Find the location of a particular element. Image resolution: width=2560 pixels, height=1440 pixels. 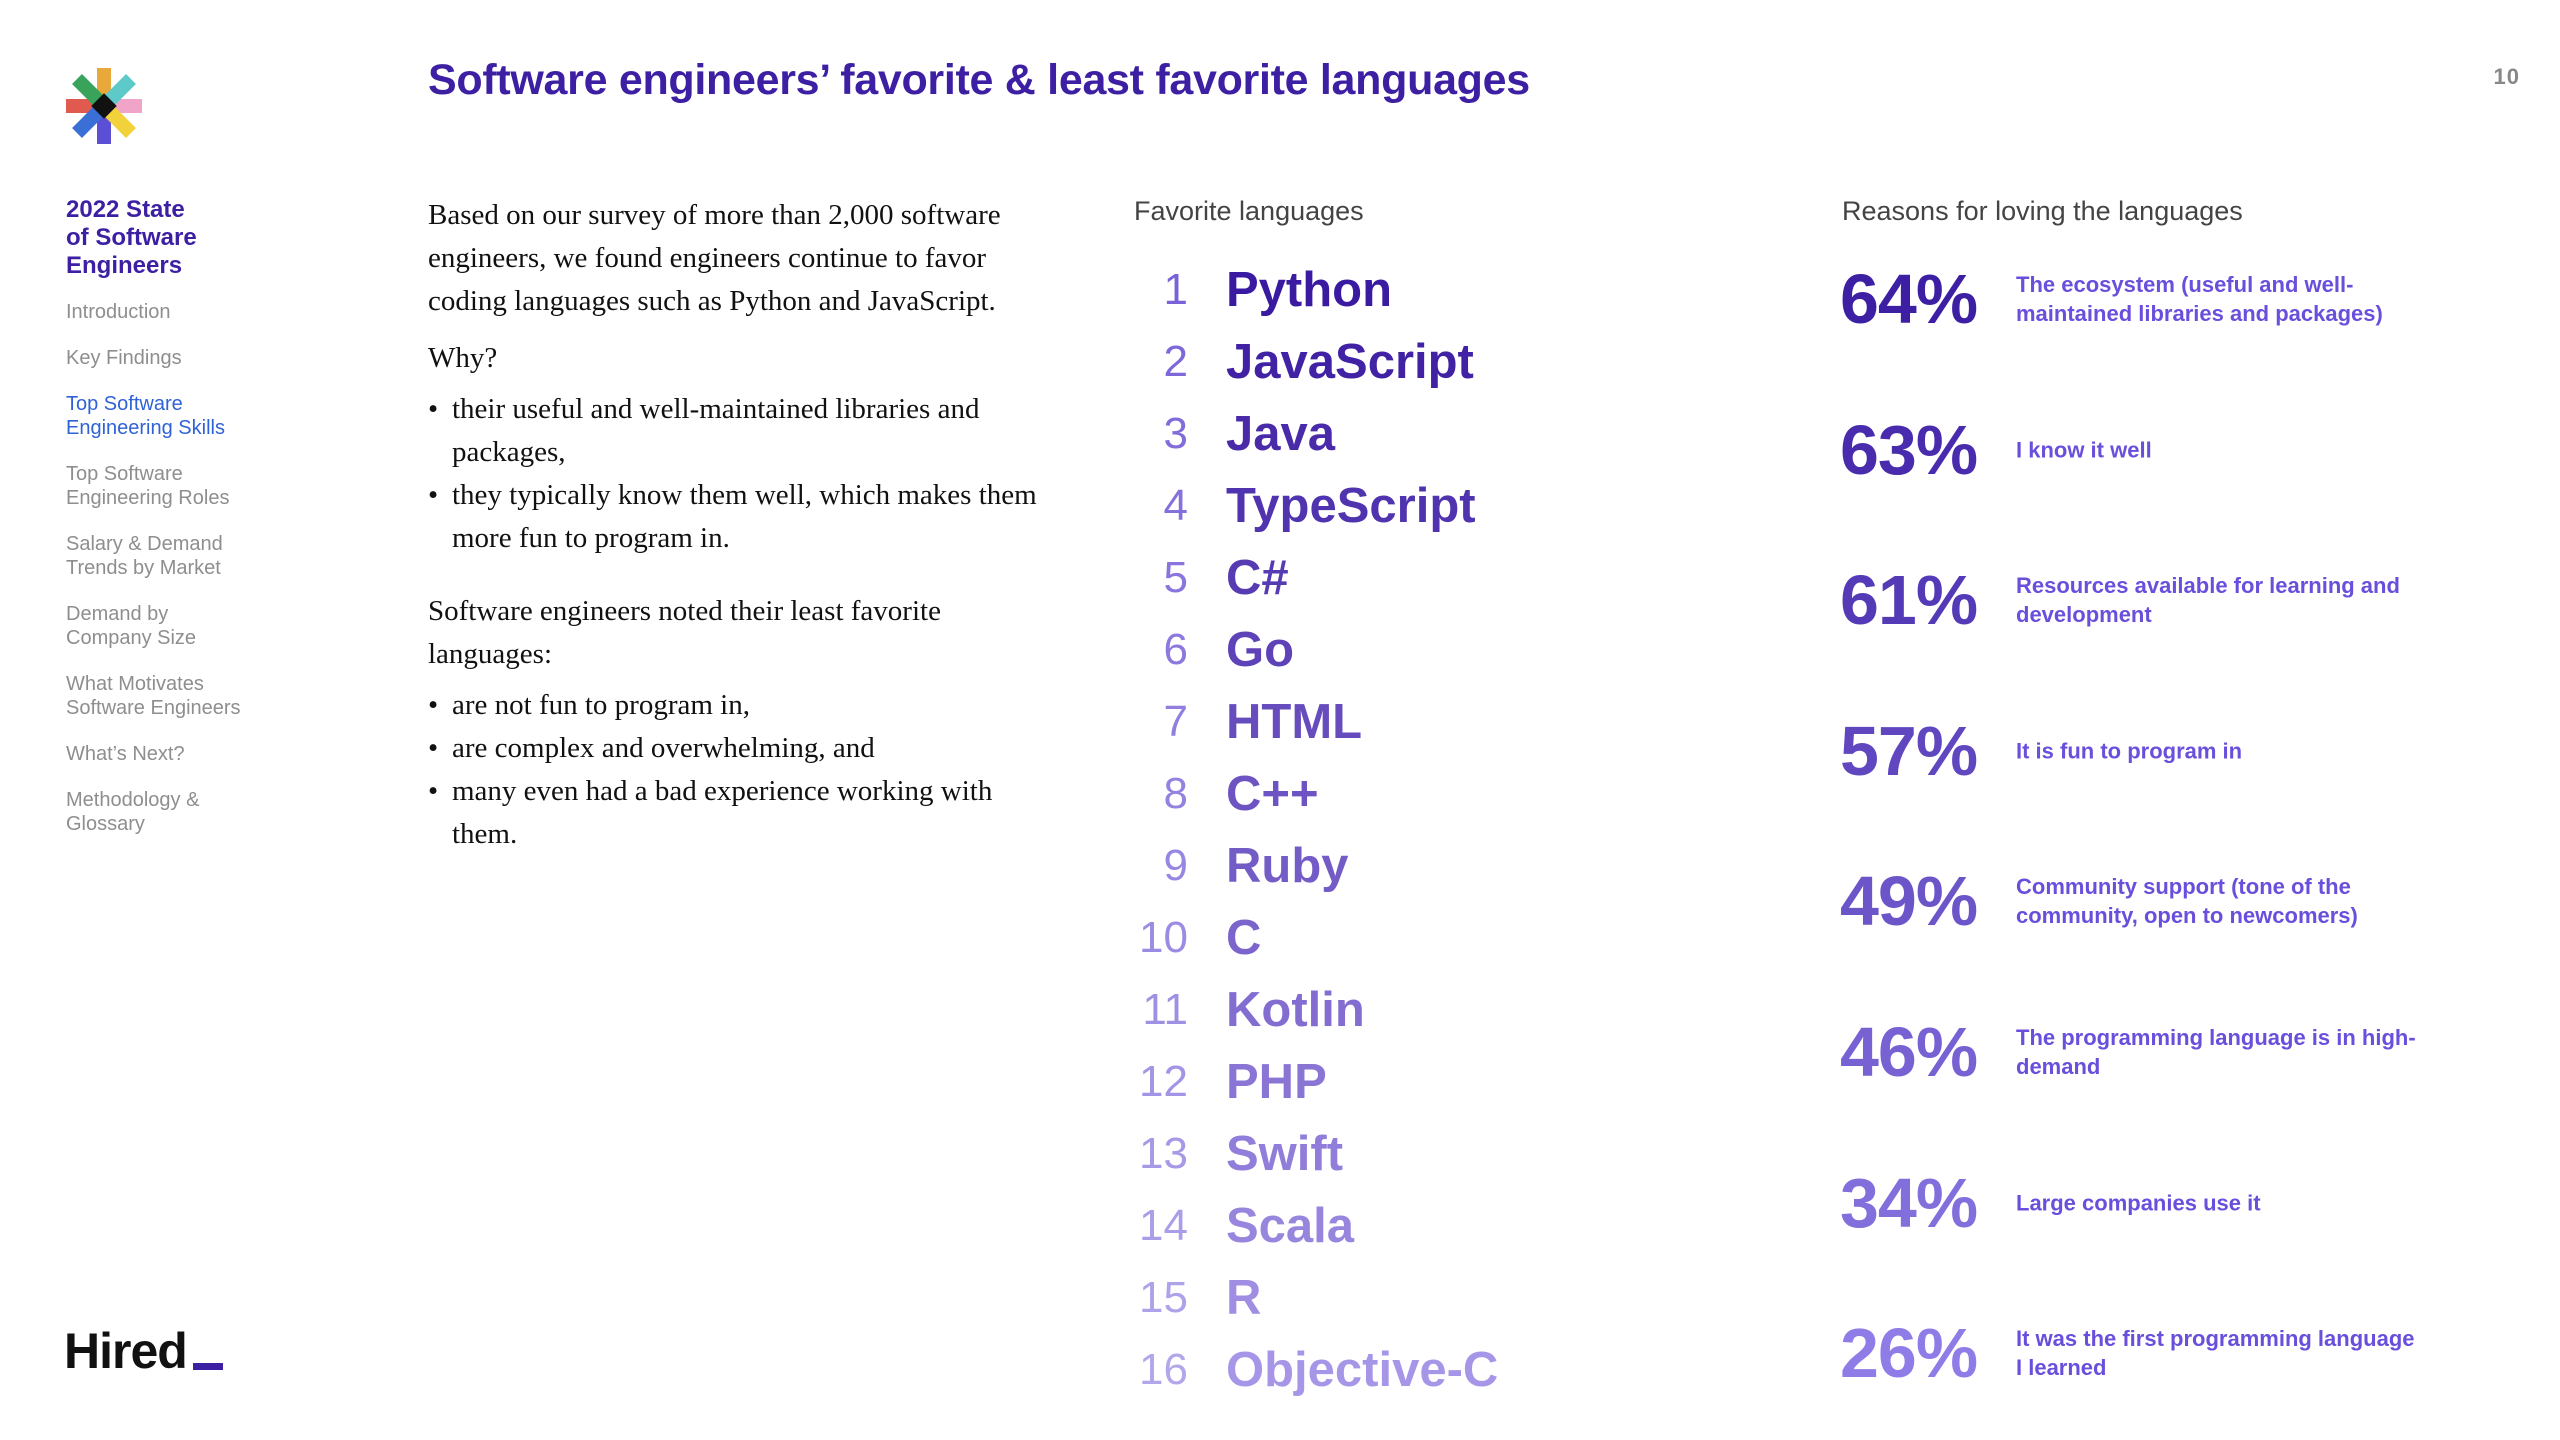

sidebar-item: Introduction is located at coordinates (118, 312).